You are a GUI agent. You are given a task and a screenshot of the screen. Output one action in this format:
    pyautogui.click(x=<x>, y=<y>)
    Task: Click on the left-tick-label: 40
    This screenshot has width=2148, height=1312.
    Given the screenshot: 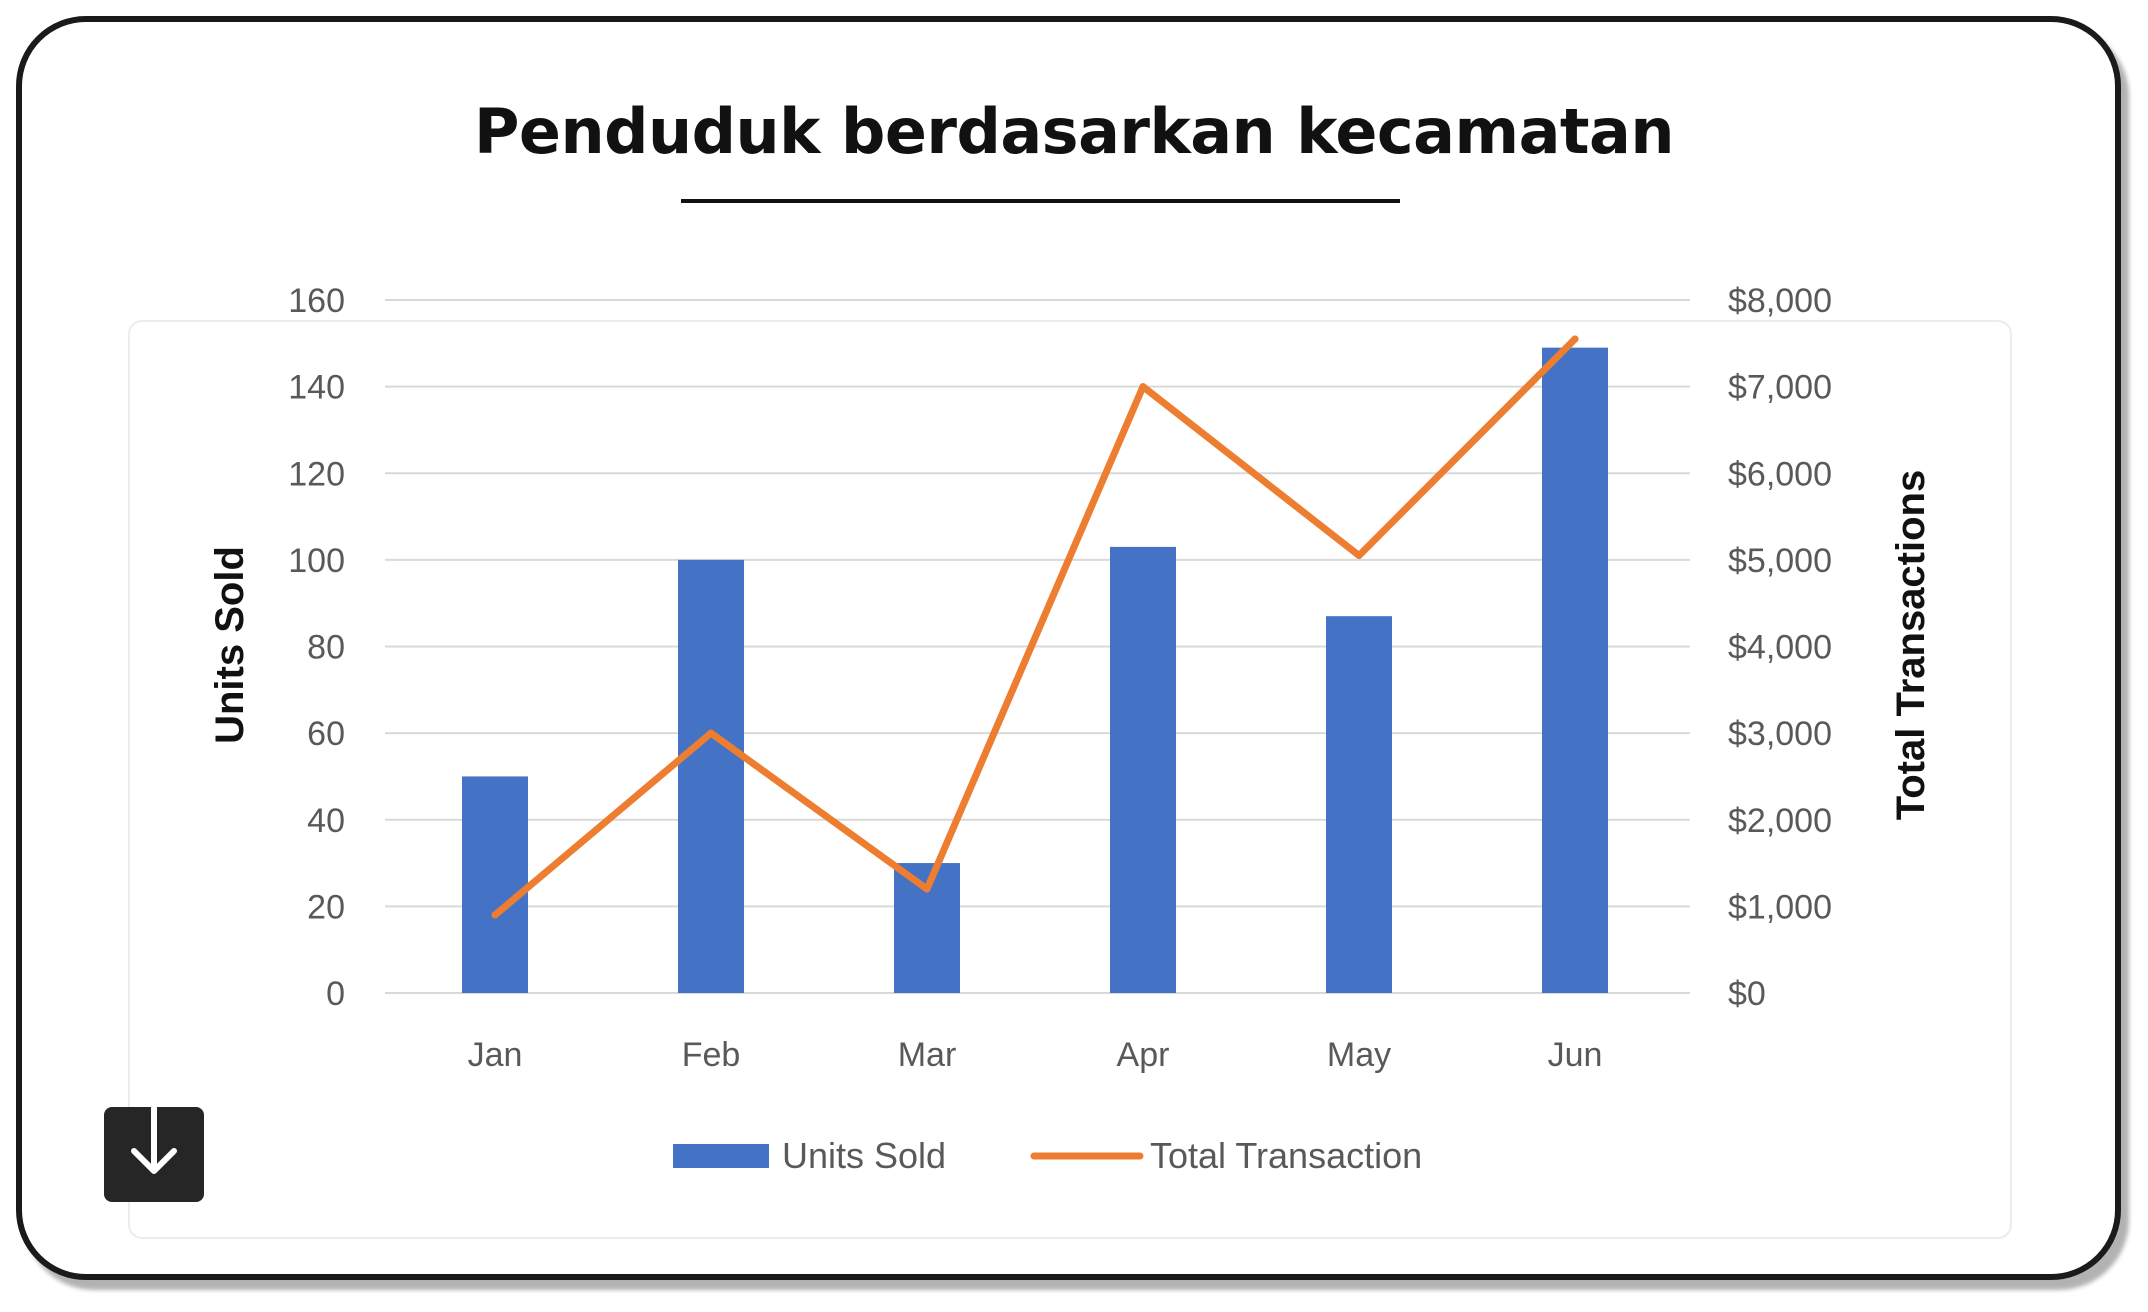 What is the action you would take?
    pyautogui.click(x=326, y=821)
    